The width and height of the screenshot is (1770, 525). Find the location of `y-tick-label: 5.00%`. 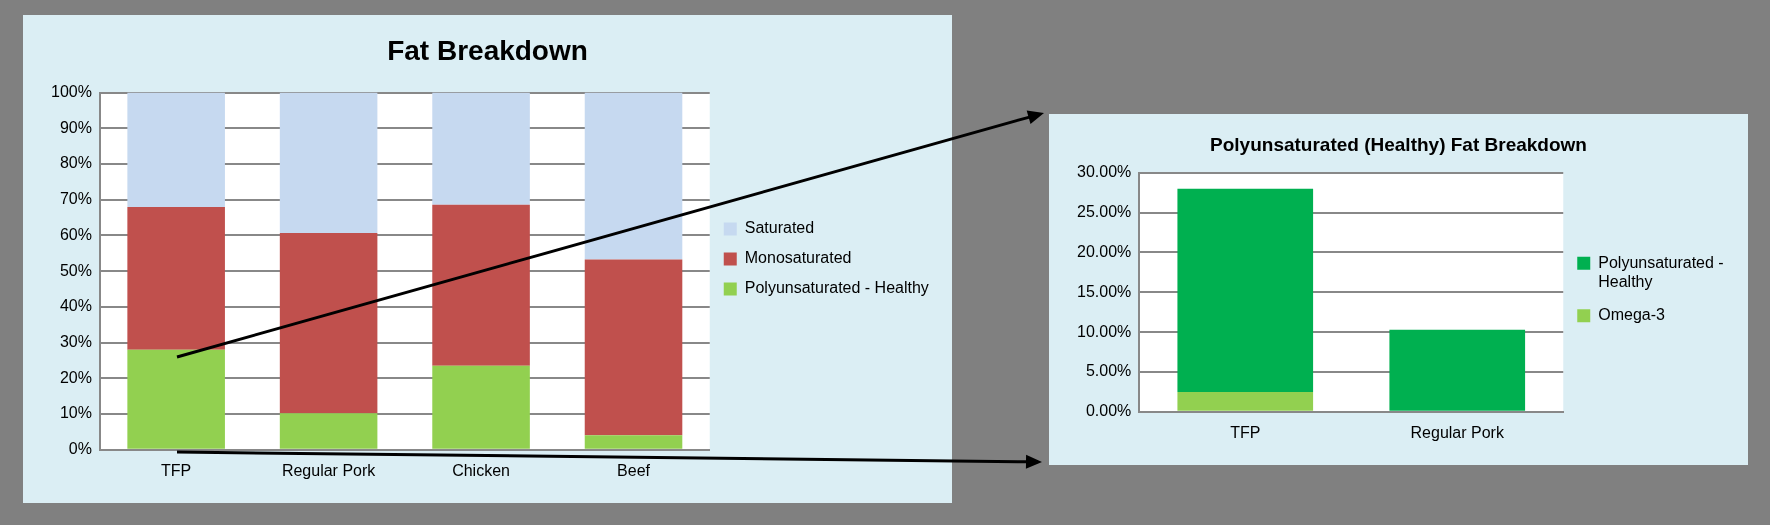

y-tick-label: 5.00% is located at coordinates (1108, 371).